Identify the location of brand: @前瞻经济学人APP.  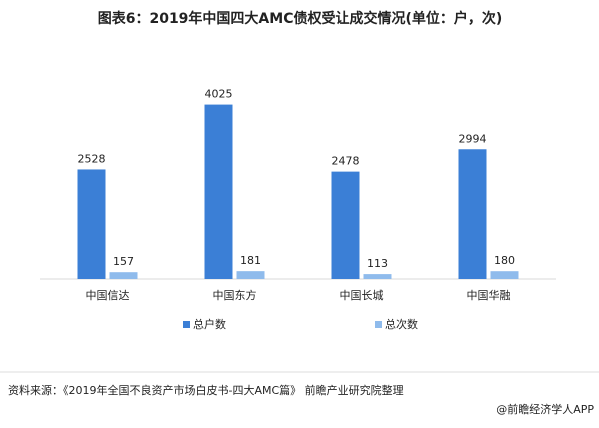
(545, 409).